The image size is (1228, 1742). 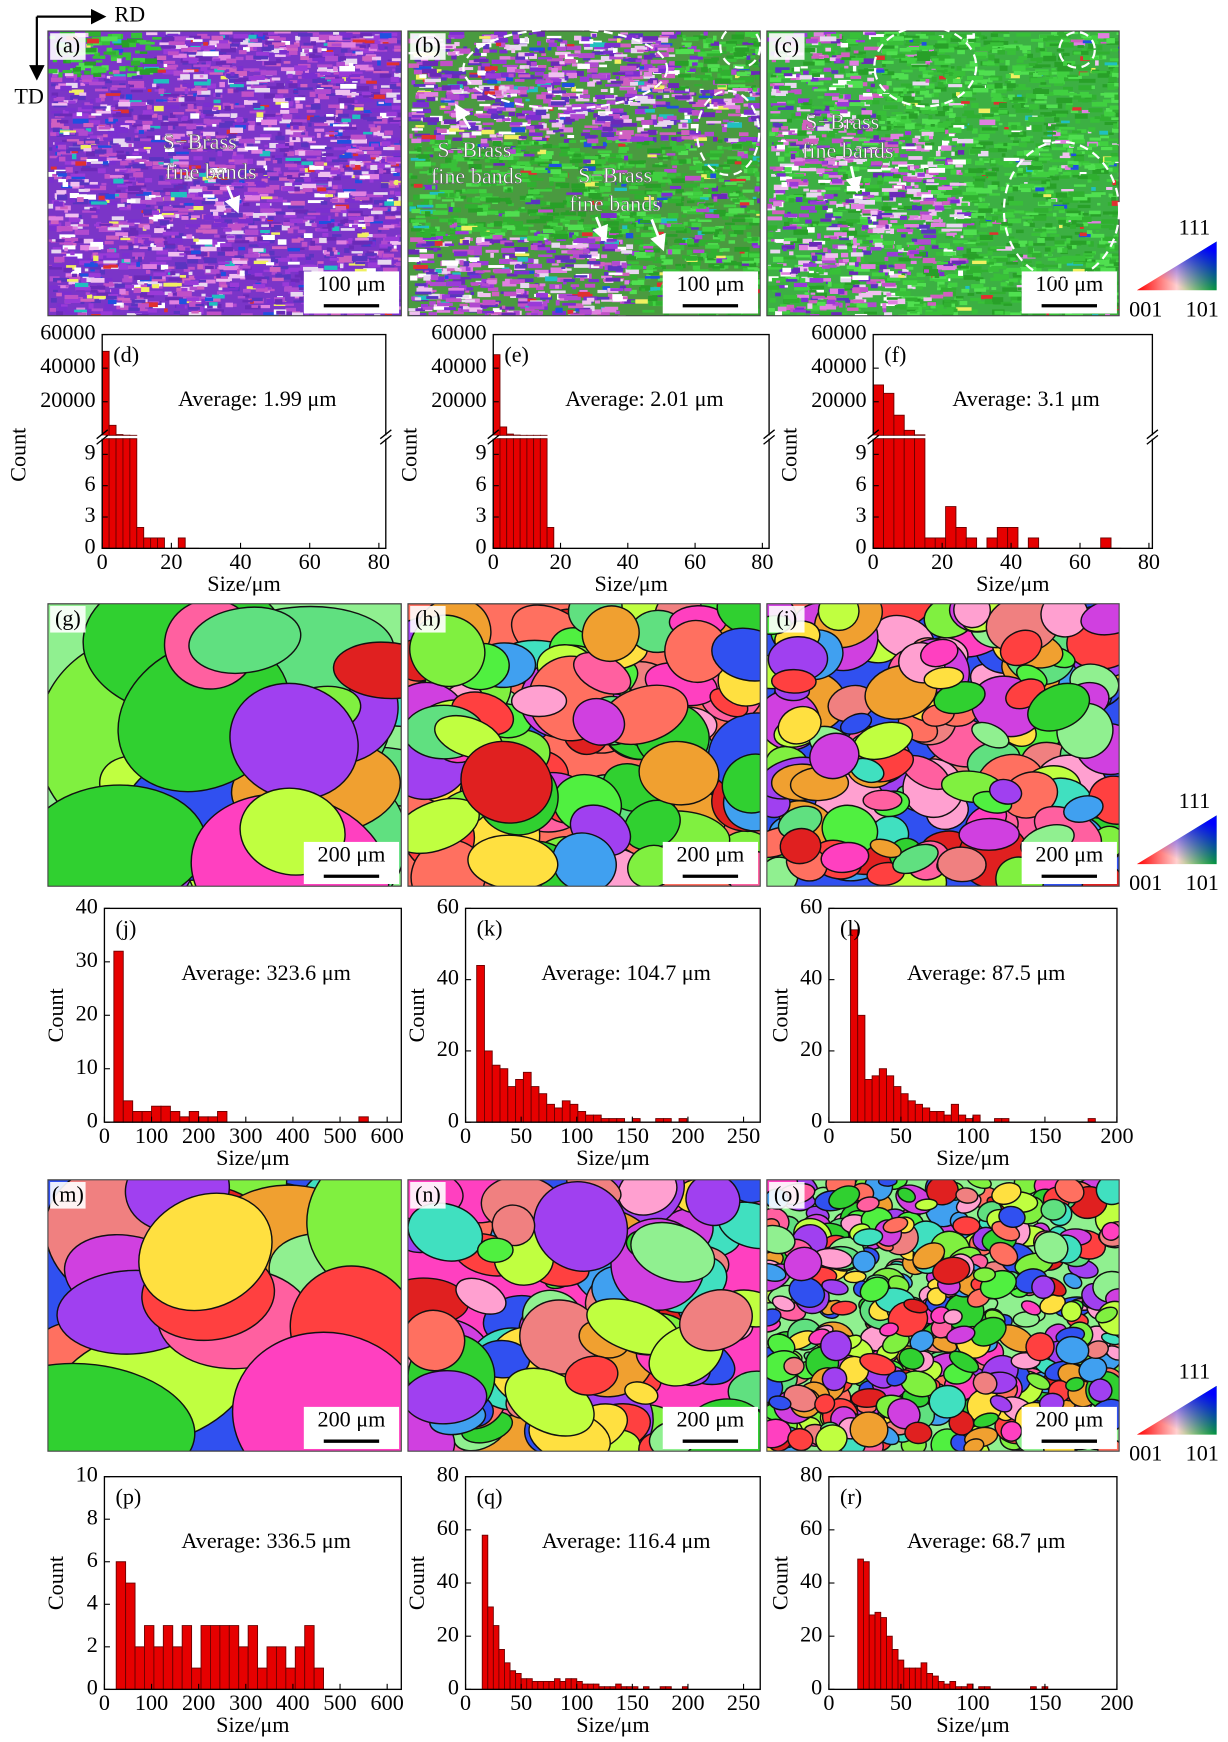 I want to click on rd-label: RD, so click(x=129, y=14).